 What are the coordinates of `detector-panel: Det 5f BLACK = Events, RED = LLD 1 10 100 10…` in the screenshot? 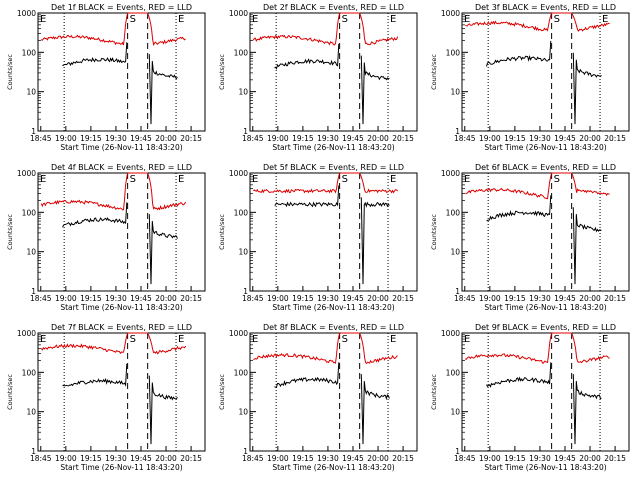 It's located at (318, 237).